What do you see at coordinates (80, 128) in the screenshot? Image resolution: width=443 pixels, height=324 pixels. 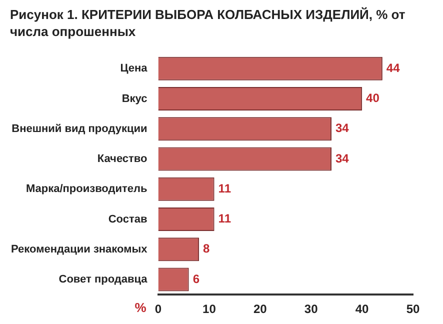 I see `y-tick-label: Внешний вид продукции` at bounding box center [80, 128].